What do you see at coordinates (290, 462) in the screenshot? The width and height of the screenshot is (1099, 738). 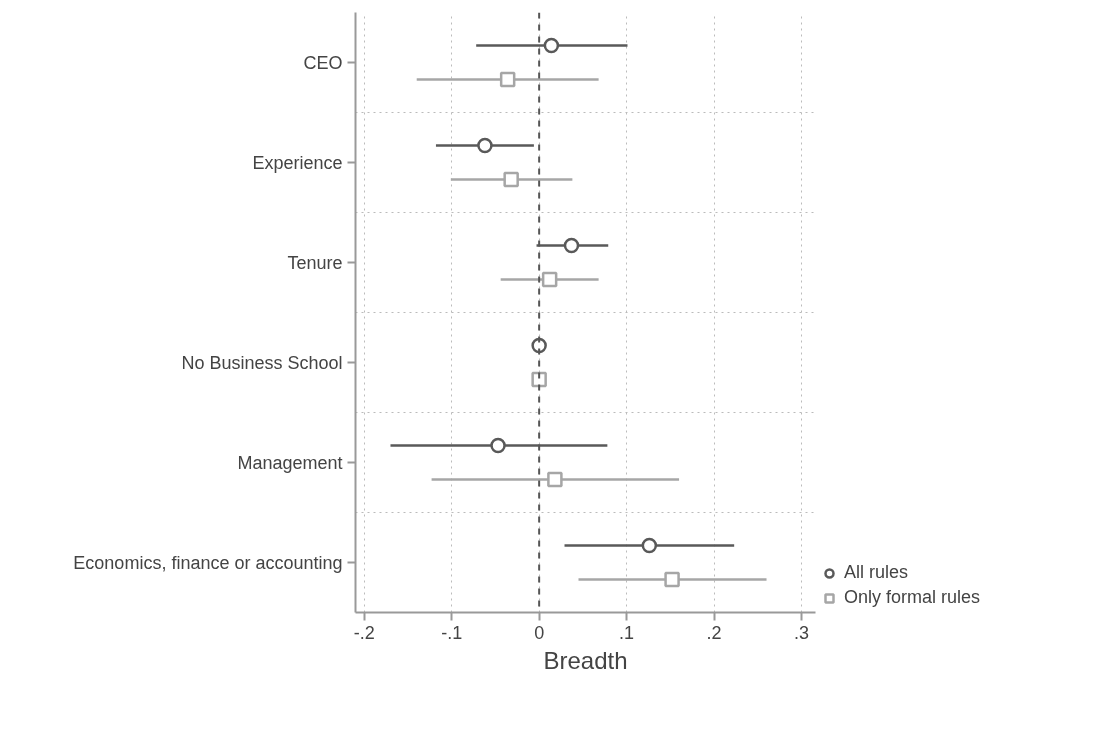 I see `y-tick-label: Management` at bounding box center [290, 462].